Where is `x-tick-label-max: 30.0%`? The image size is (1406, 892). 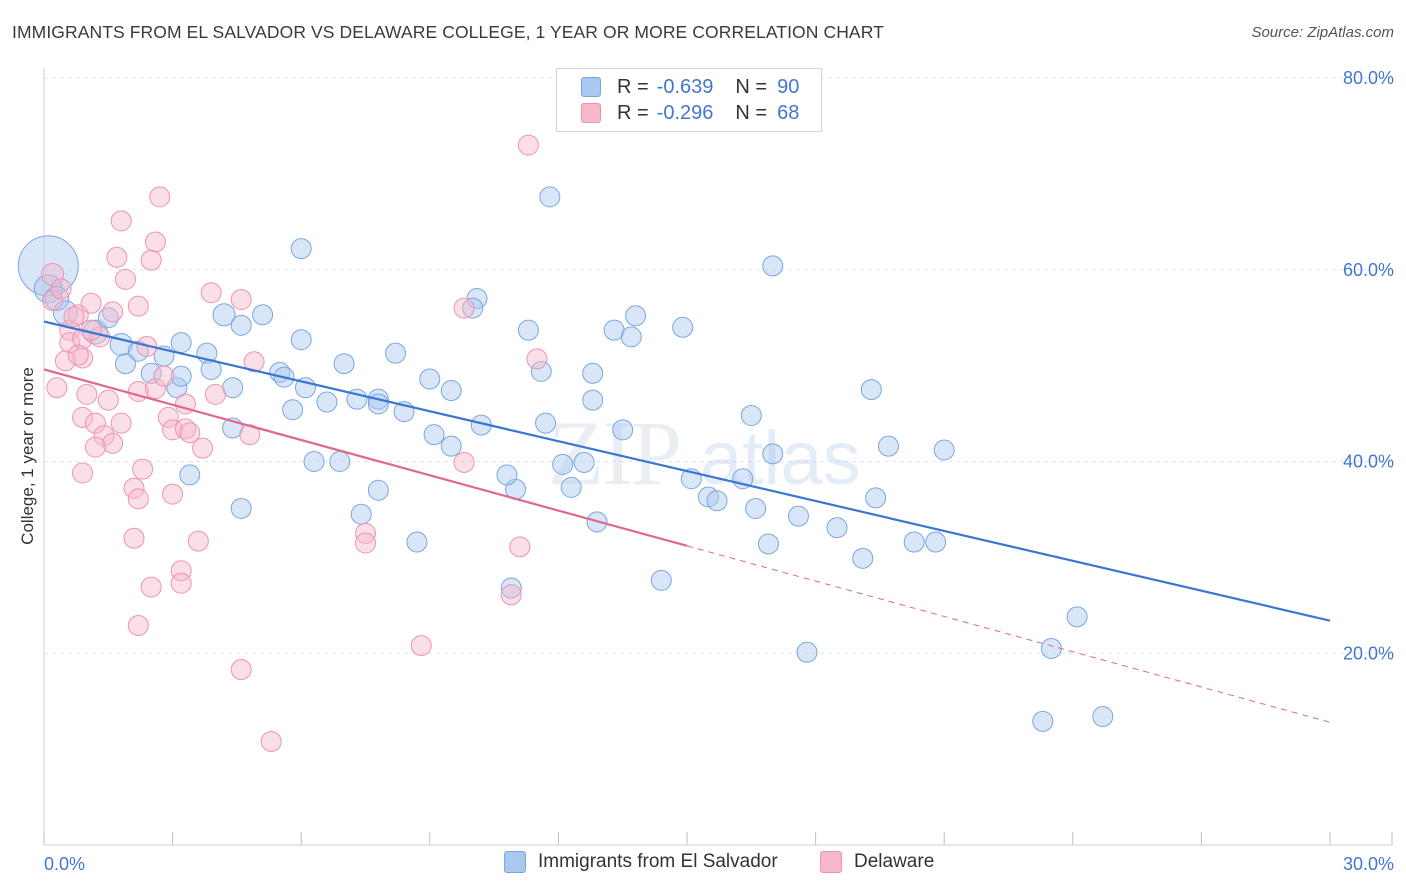 x-tick-label-max: 30.0% is located at coordinates (1368, 864).